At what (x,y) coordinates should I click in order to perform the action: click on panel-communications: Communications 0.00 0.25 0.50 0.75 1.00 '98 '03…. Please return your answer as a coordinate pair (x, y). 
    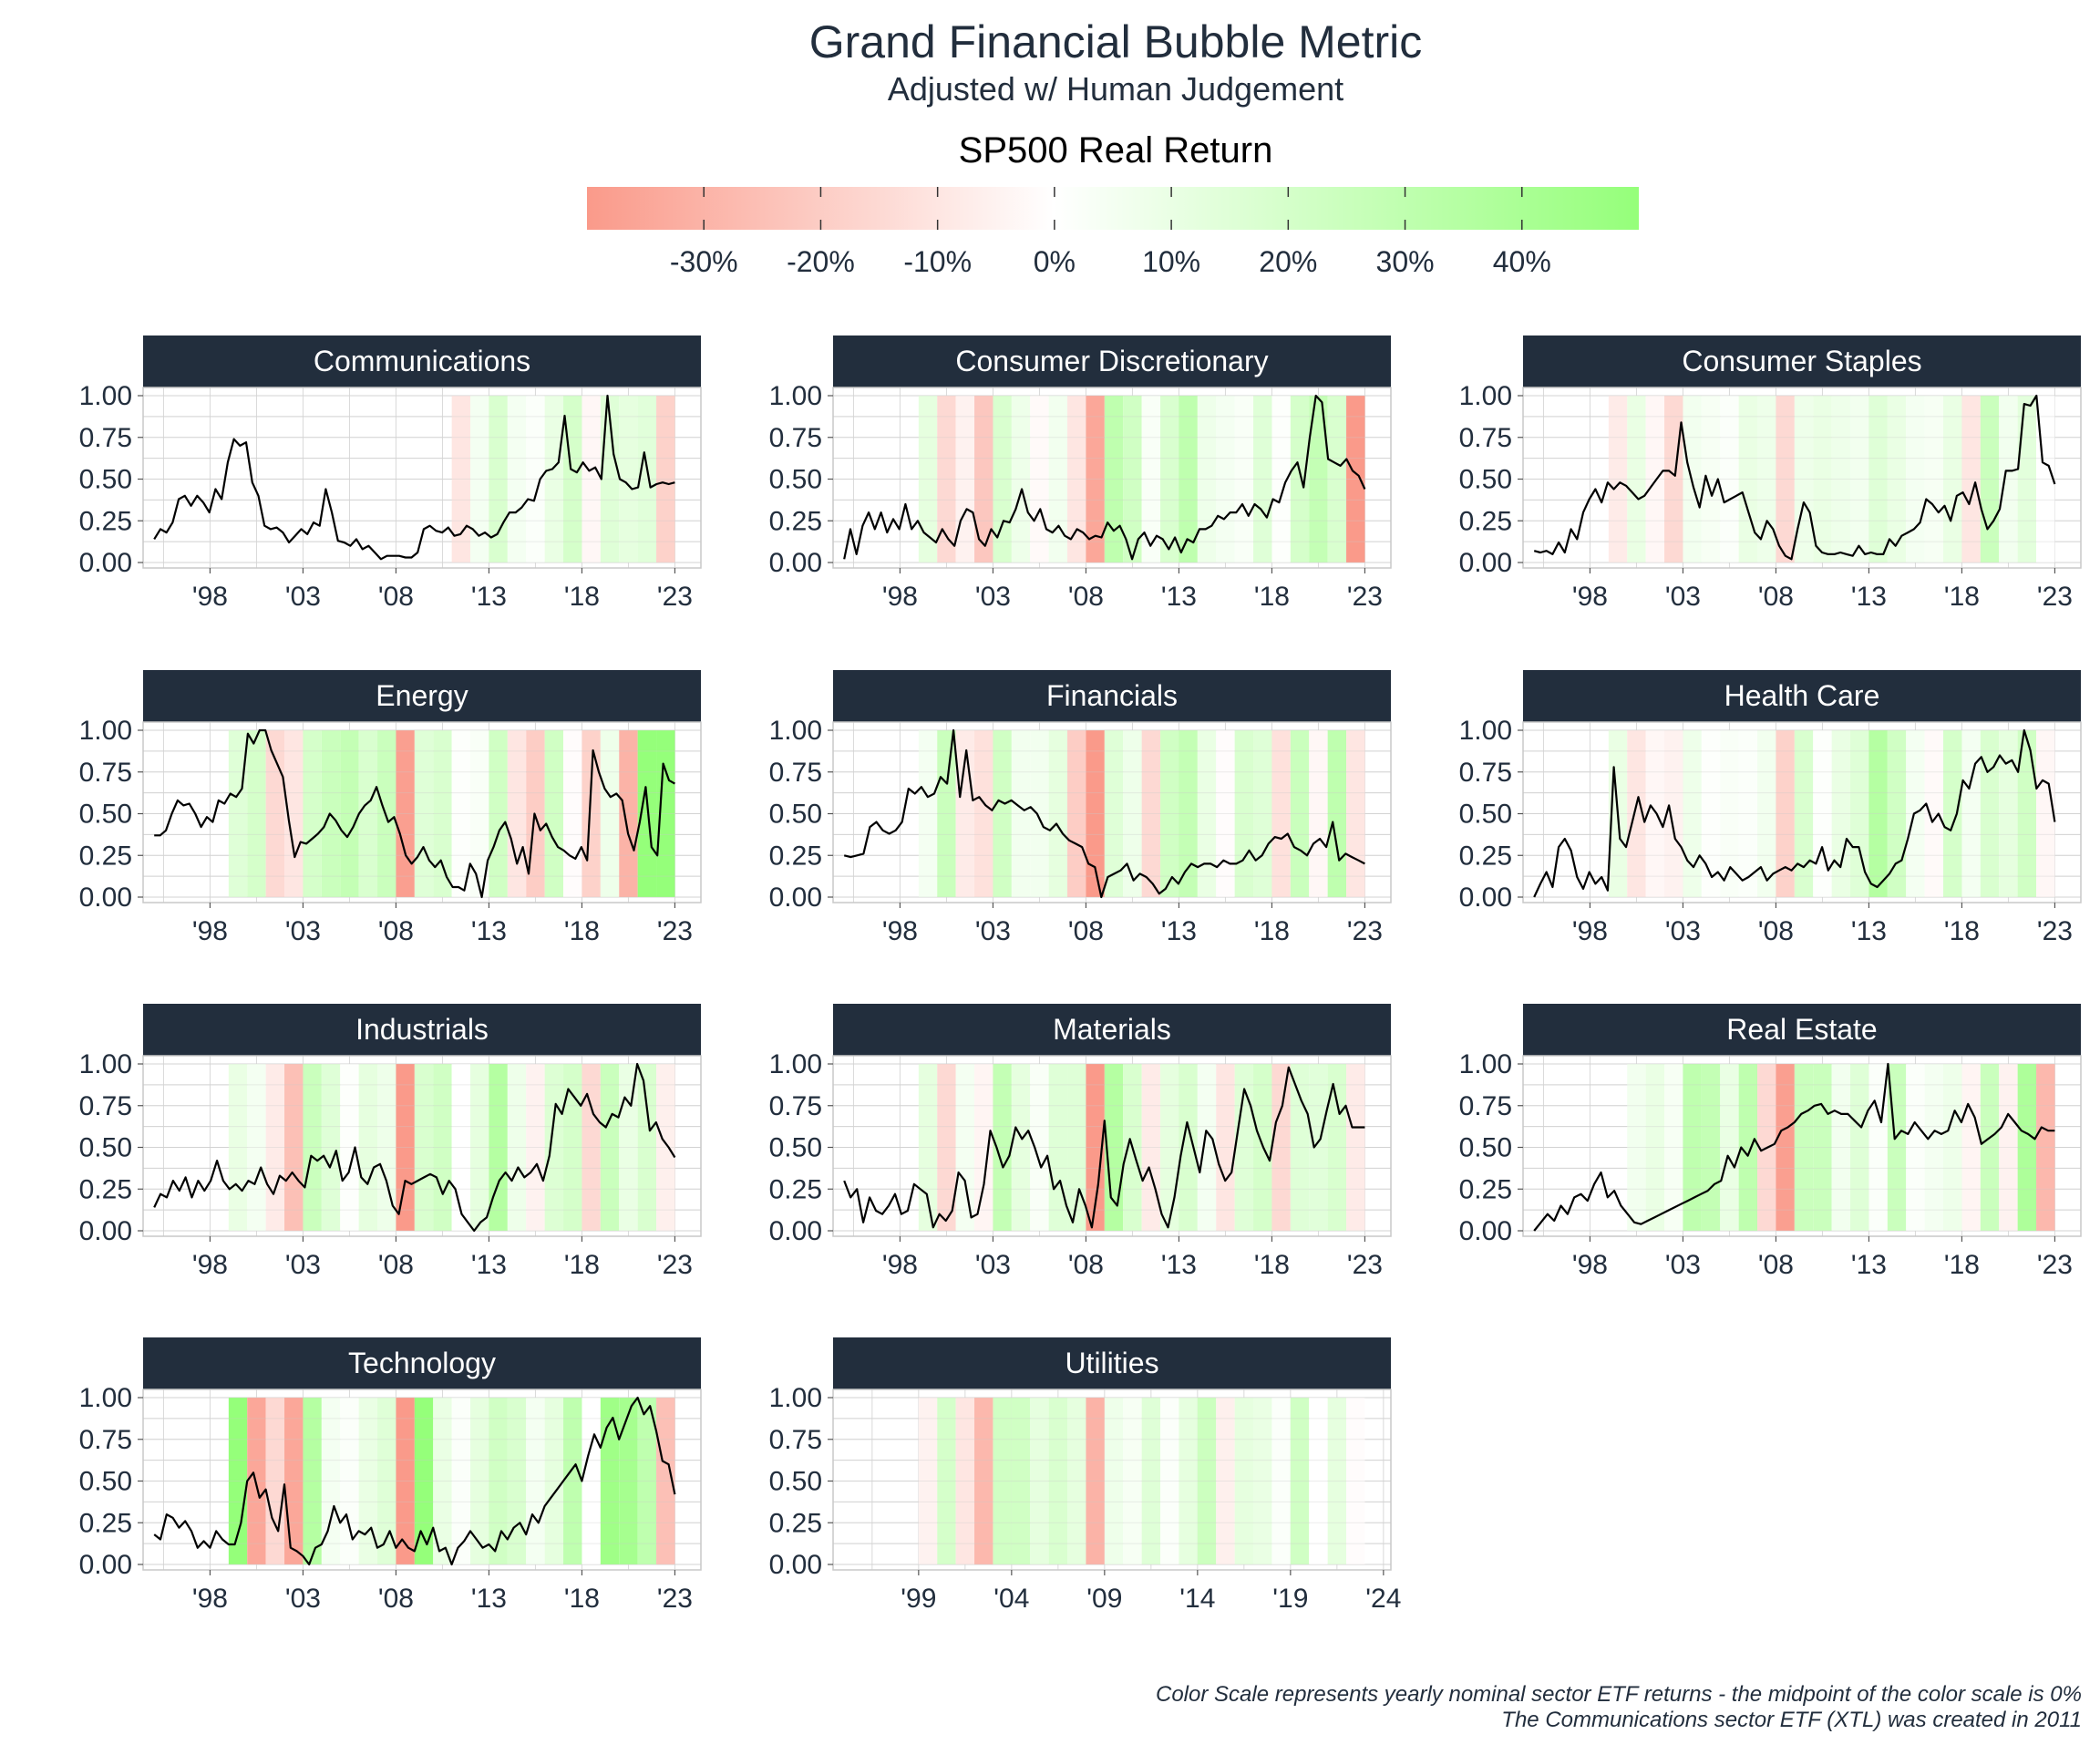
    Looking at the image, I should click on (391, 474).